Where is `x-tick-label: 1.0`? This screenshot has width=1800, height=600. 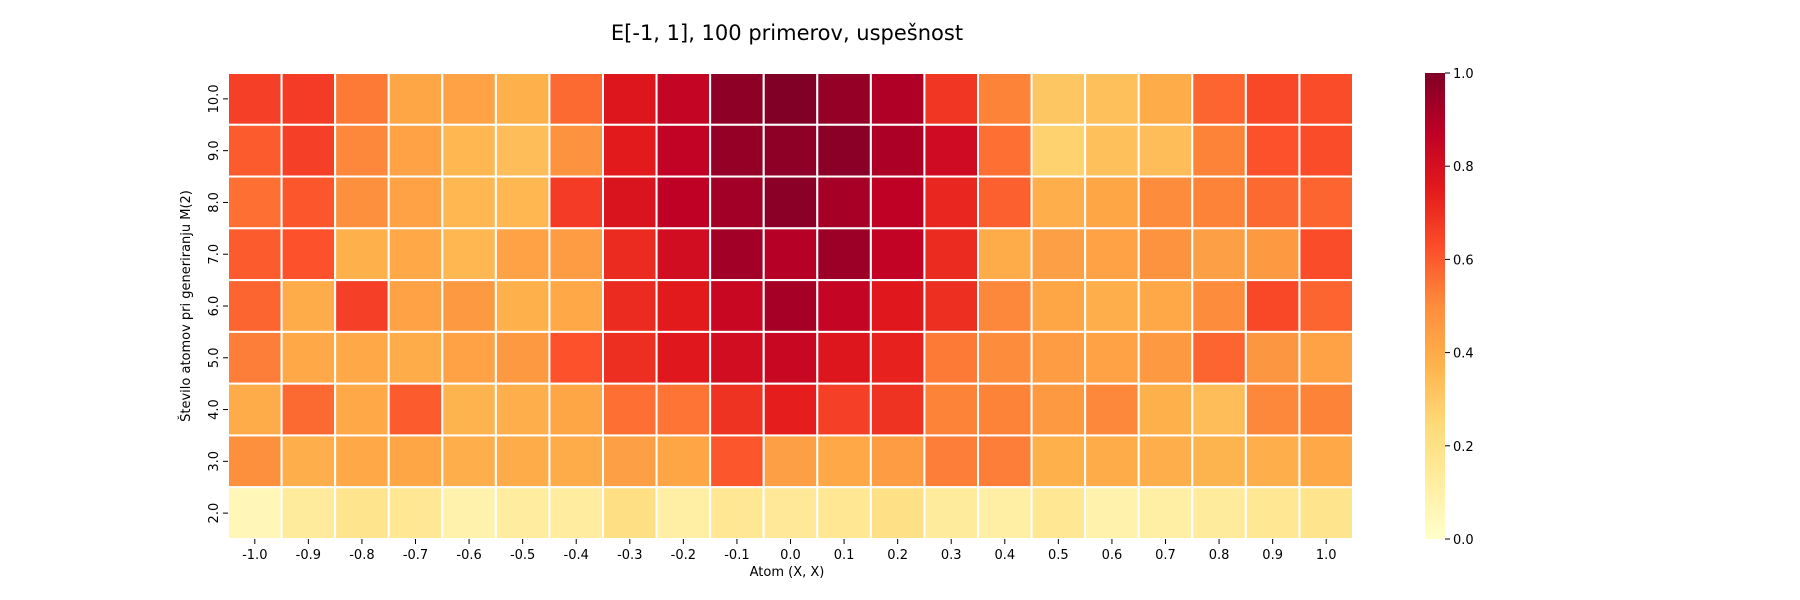
x-tick-label: 1.0 is located at coordinates (1326, 555).